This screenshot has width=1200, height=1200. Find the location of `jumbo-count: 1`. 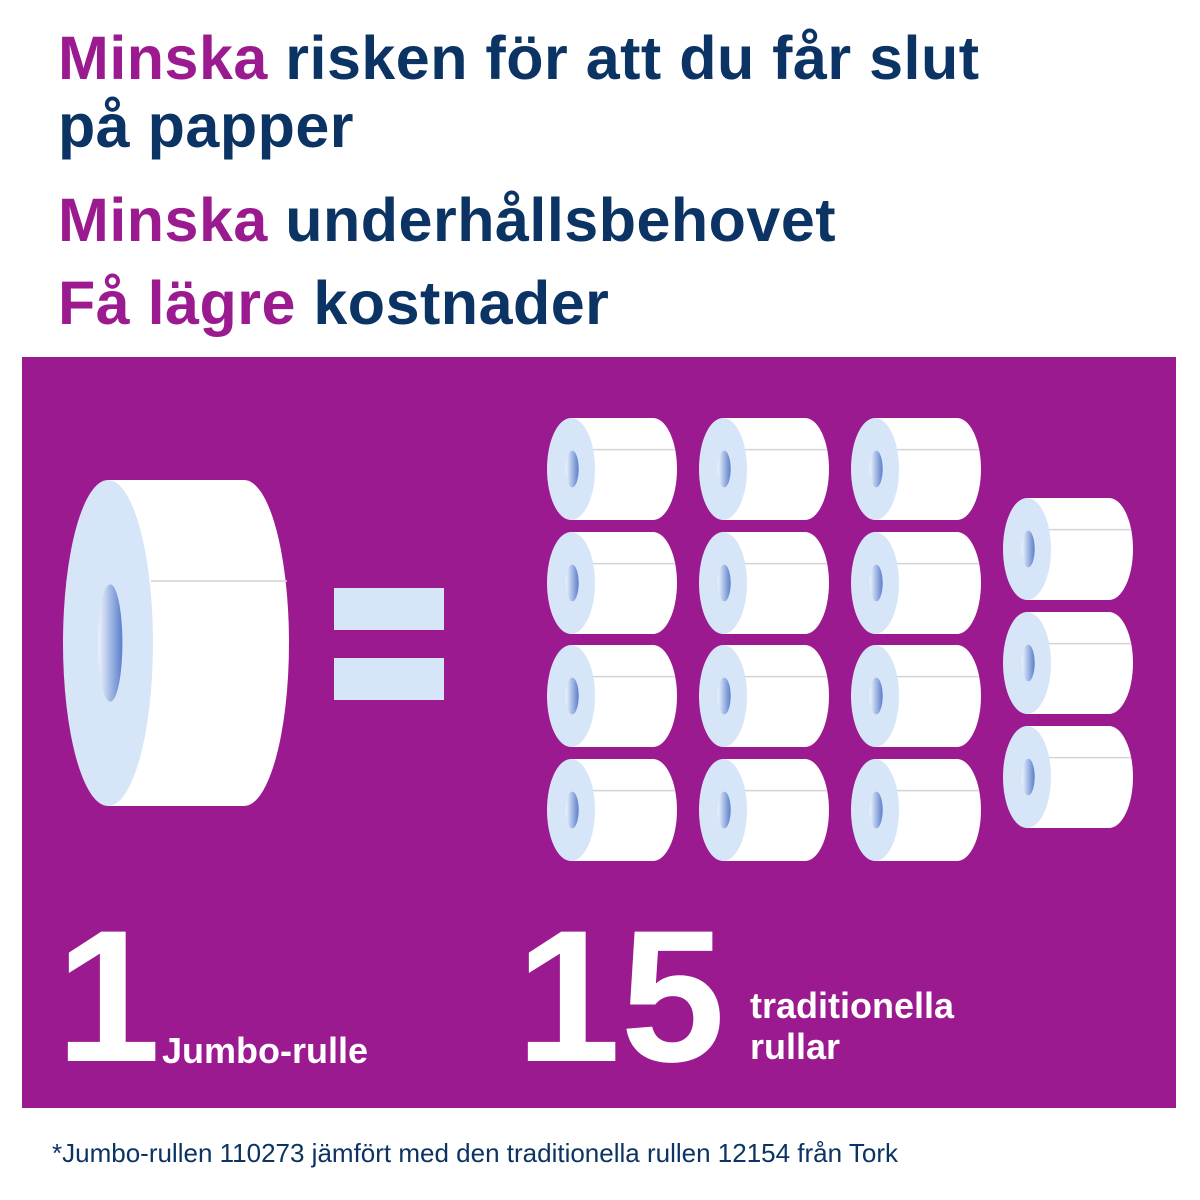

jumbo-count: 1 is located at coordinates (108, 996).